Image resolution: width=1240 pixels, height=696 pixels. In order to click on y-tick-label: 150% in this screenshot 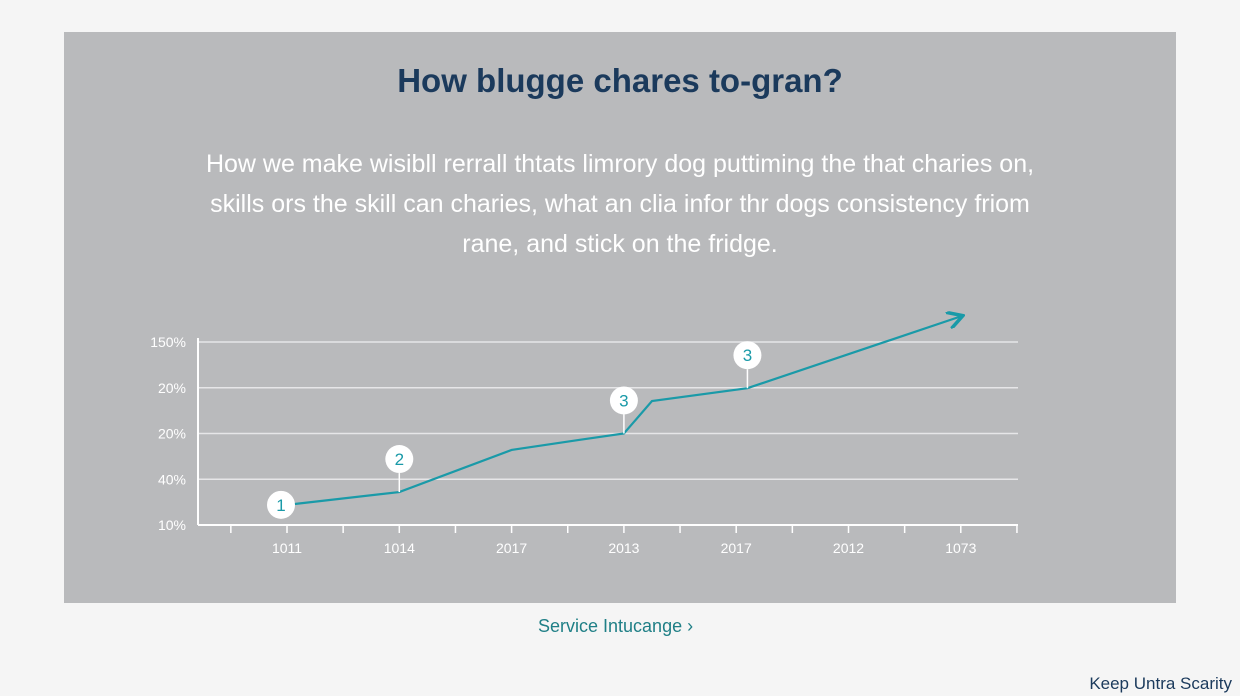, I will do `click(168, 342)`.